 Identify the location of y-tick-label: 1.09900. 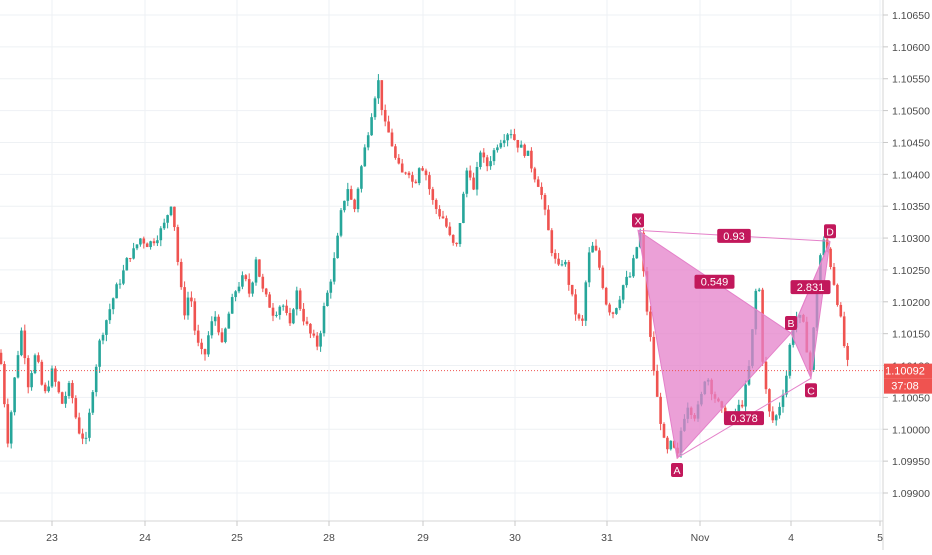
(911, 494).